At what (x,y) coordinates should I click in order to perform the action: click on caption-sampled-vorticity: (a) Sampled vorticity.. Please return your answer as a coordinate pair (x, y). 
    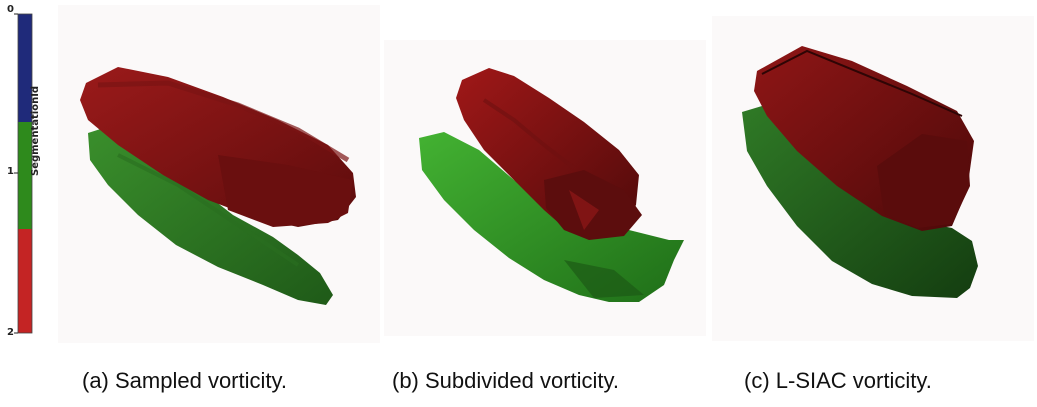
    Looking at the image, I should click on (184, 380).